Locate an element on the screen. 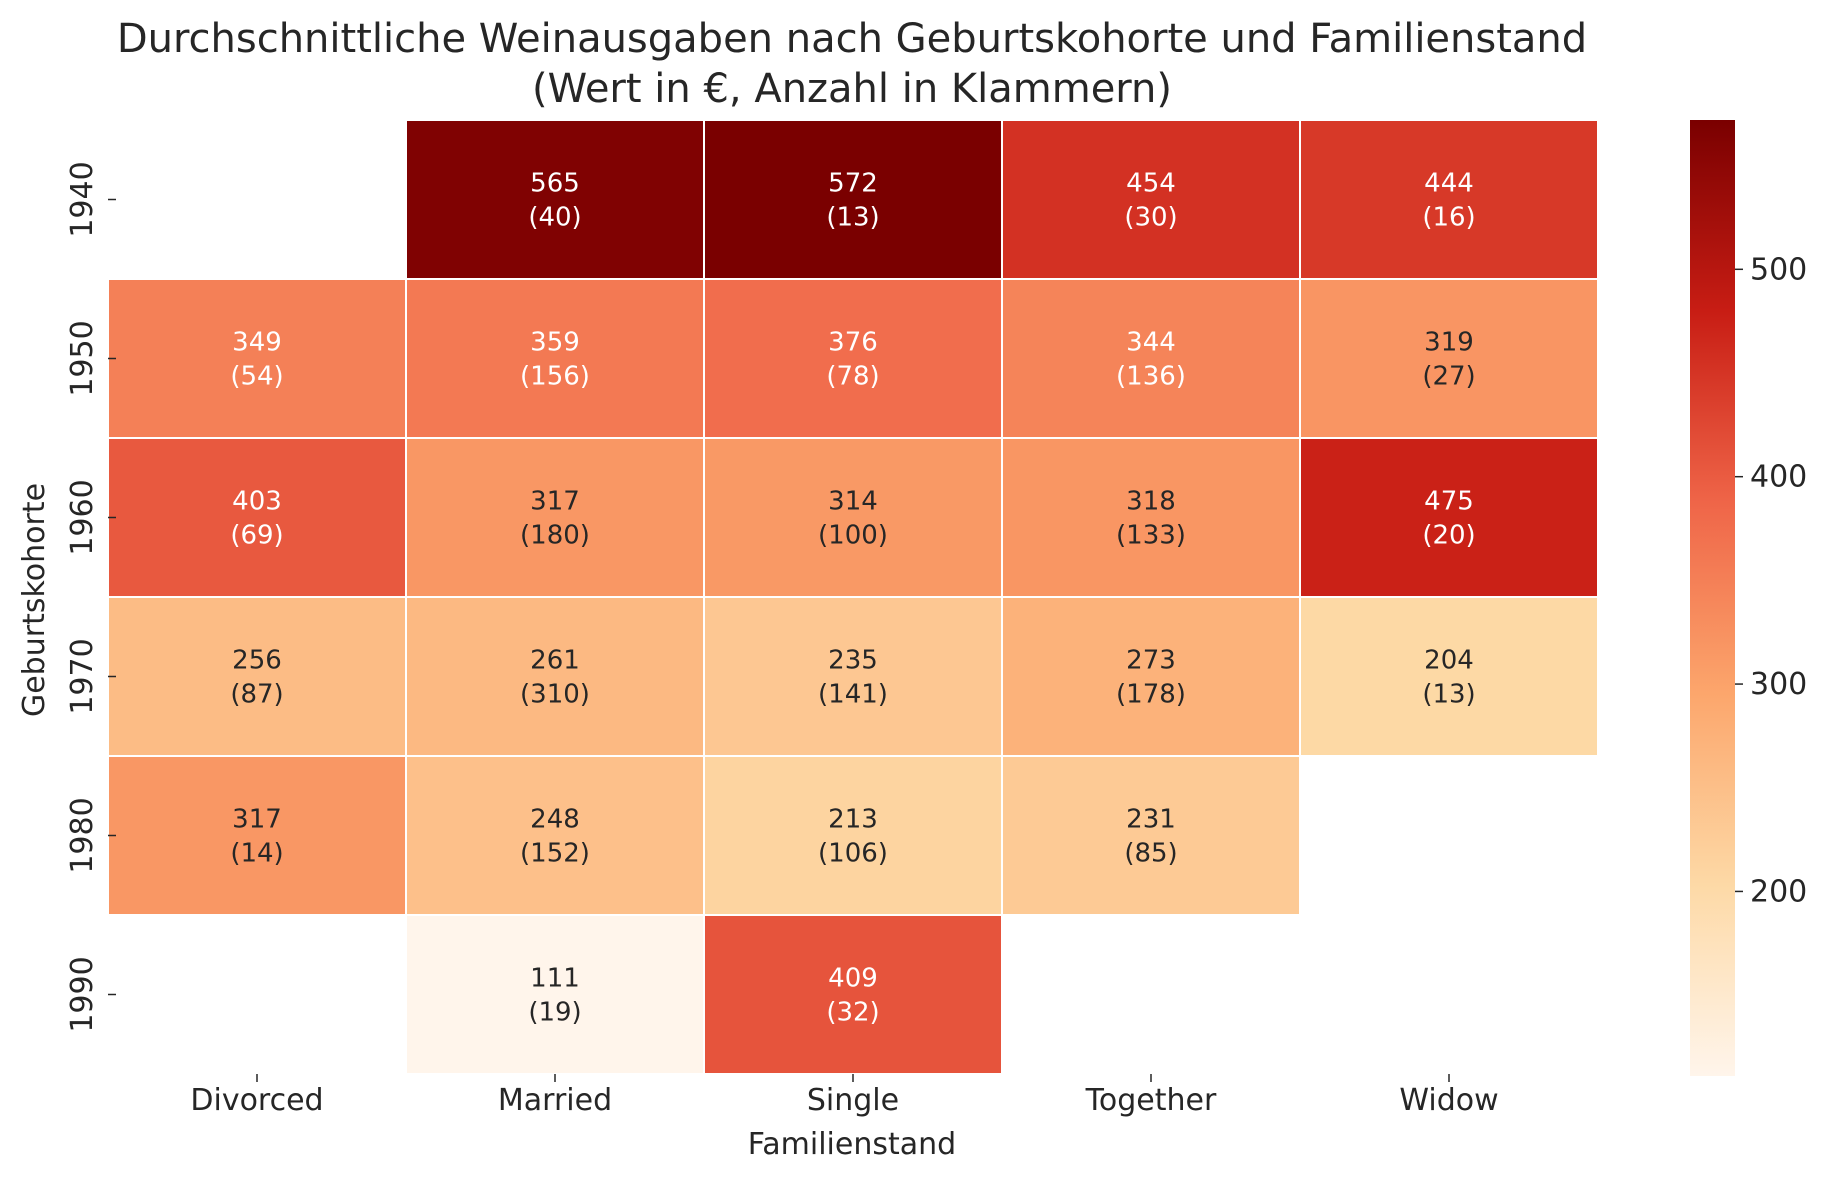  x-tick-label: Married is located at coordinates (555, 1100).